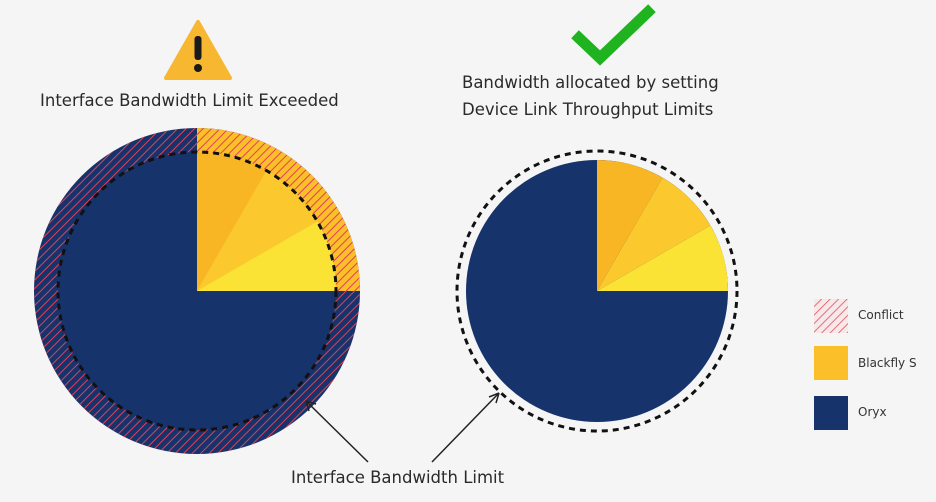 Image resolution: width=936 pixels, height=502 pixels. Describe the element at coordinates (189, 100) in the screenshot. I see `left-panel-title: Interface Bandwidth Limit Exceeded` at that location.